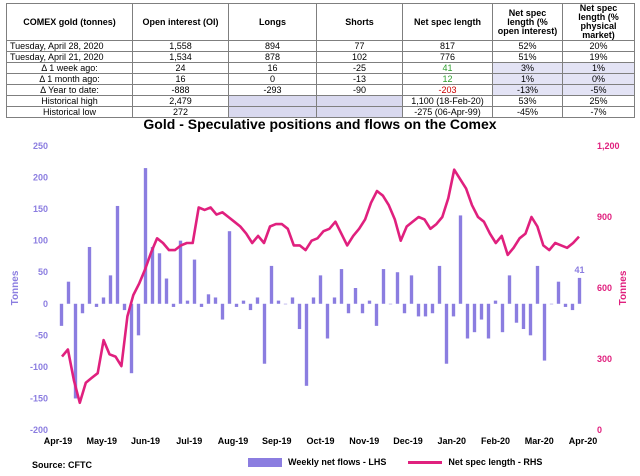  Describe the element at coordinates (180, 57) in the screenshot. I see `cell-oi: 1,534` at that location.